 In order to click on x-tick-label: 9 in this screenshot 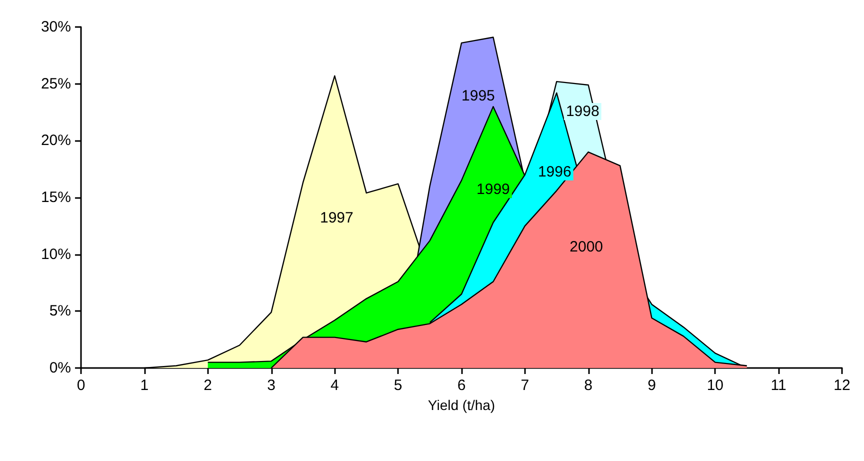, I will do `click(652, 385)`.